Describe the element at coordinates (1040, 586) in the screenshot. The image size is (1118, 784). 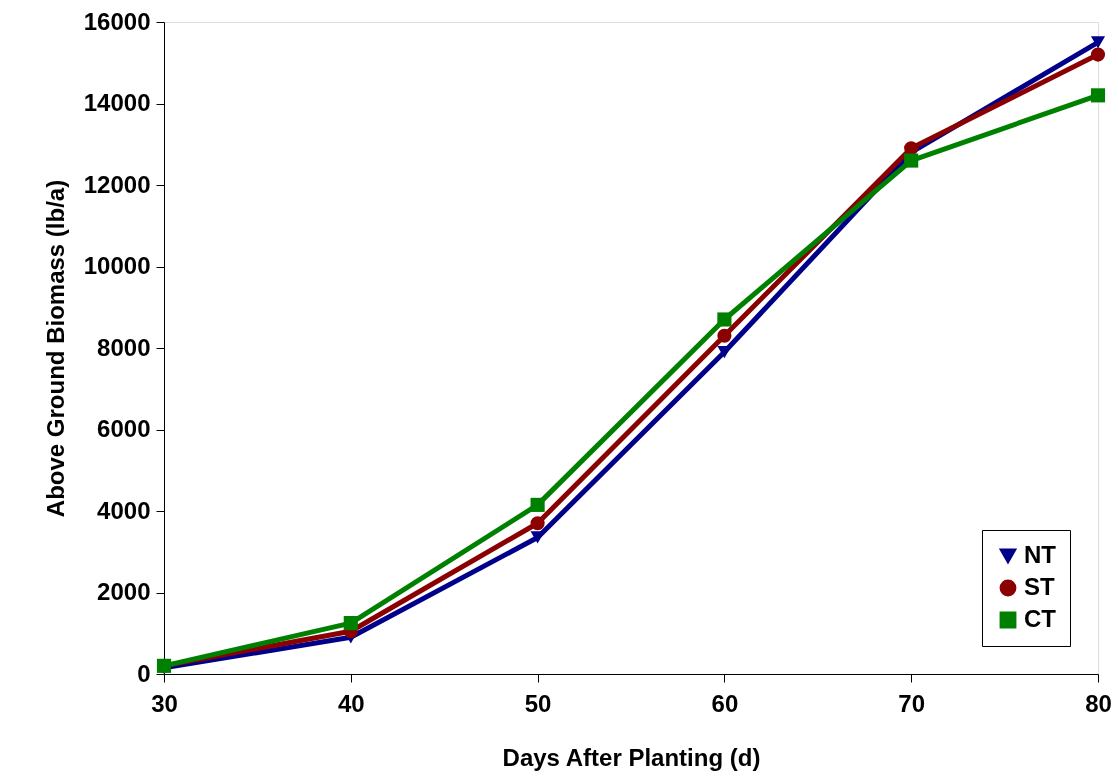
I see `legend-label: ST` at that location.